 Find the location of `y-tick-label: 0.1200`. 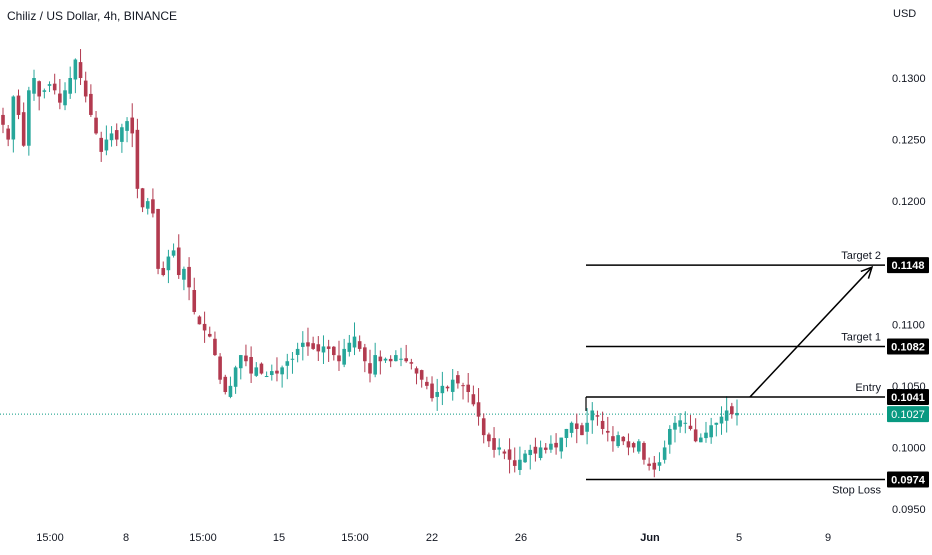

y-tick-label: 0.1200 is located at coordinates (909, 202).